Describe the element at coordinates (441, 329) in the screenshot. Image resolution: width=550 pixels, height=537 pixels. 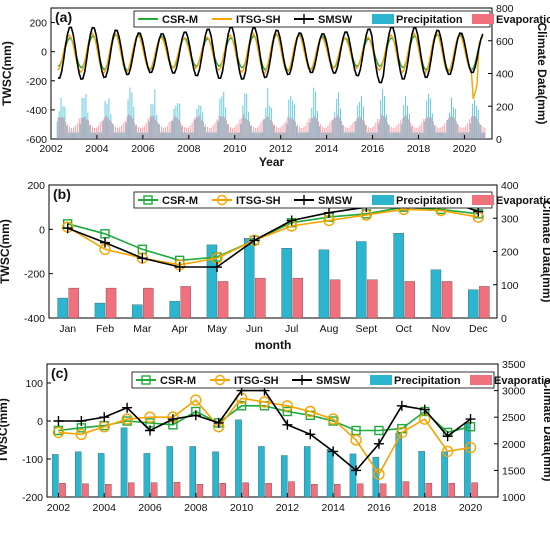
I see `x-tick-label: Nov` at that location.